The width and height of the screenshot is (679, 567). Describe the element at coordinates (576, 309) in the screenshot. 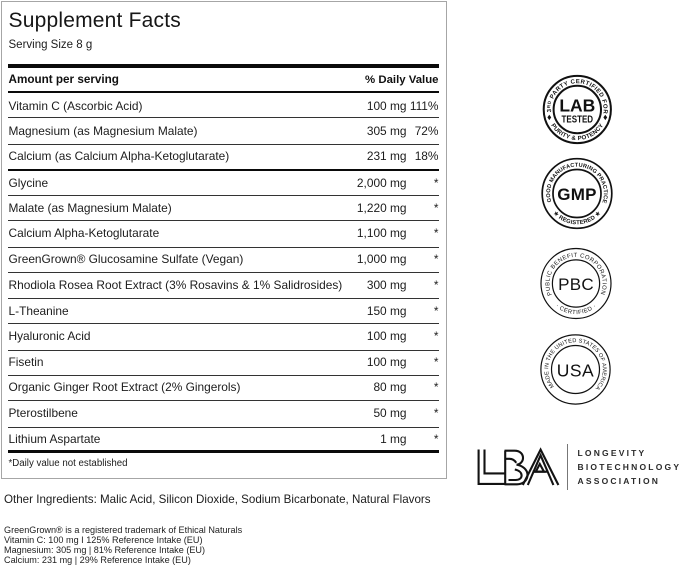

I see `svg-text: · CERTIFIED ·` at that location.